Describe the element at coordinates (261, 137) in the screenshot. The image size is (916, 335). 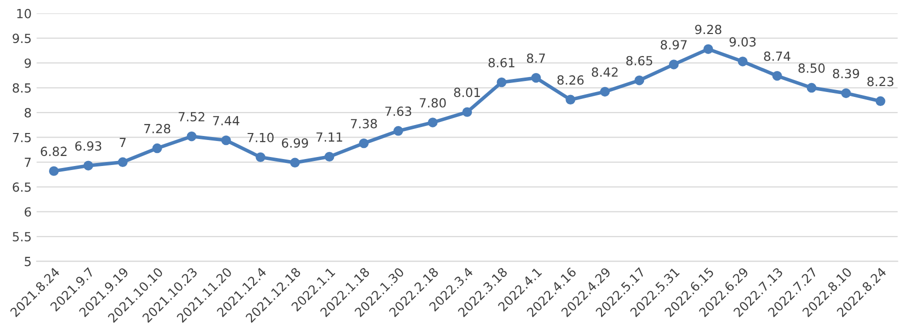
I see `data-label: 7.10` at that location.